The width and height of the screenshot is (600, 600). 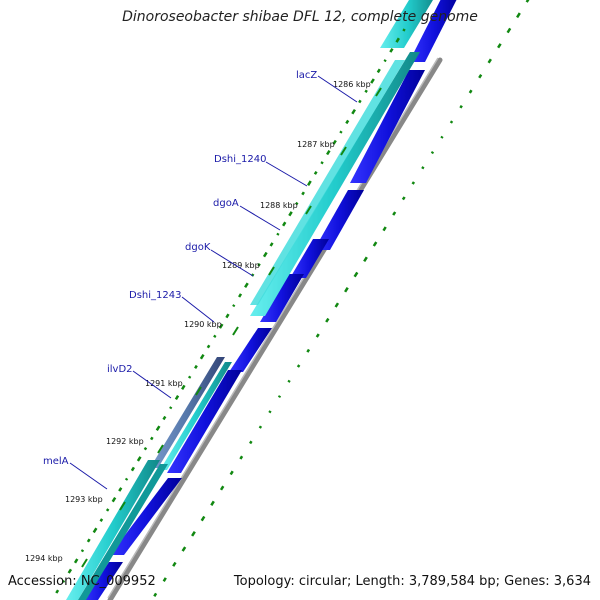 I want to click on gene-label-dgoA: dgoA, so click(x=226, y=203).